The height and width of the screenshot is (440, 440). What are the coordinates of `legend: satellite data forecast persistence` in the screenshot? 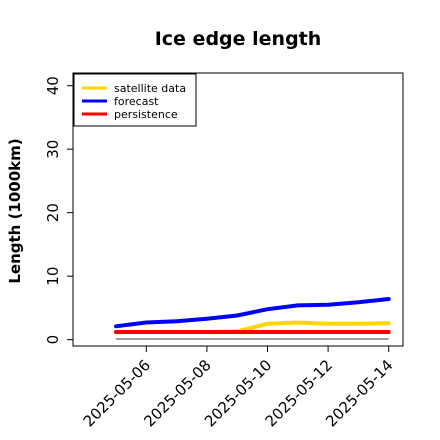 It's located at (135, 100).